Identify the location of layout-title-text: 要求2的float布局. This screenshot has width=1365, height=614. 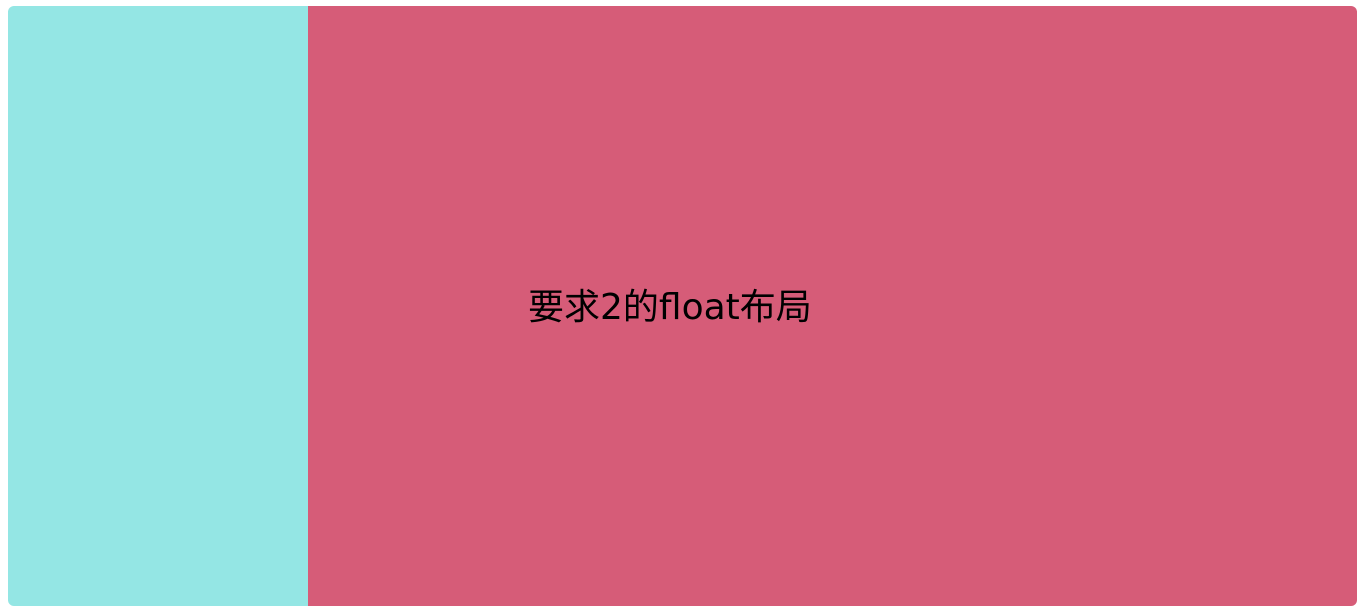
(670, 307).